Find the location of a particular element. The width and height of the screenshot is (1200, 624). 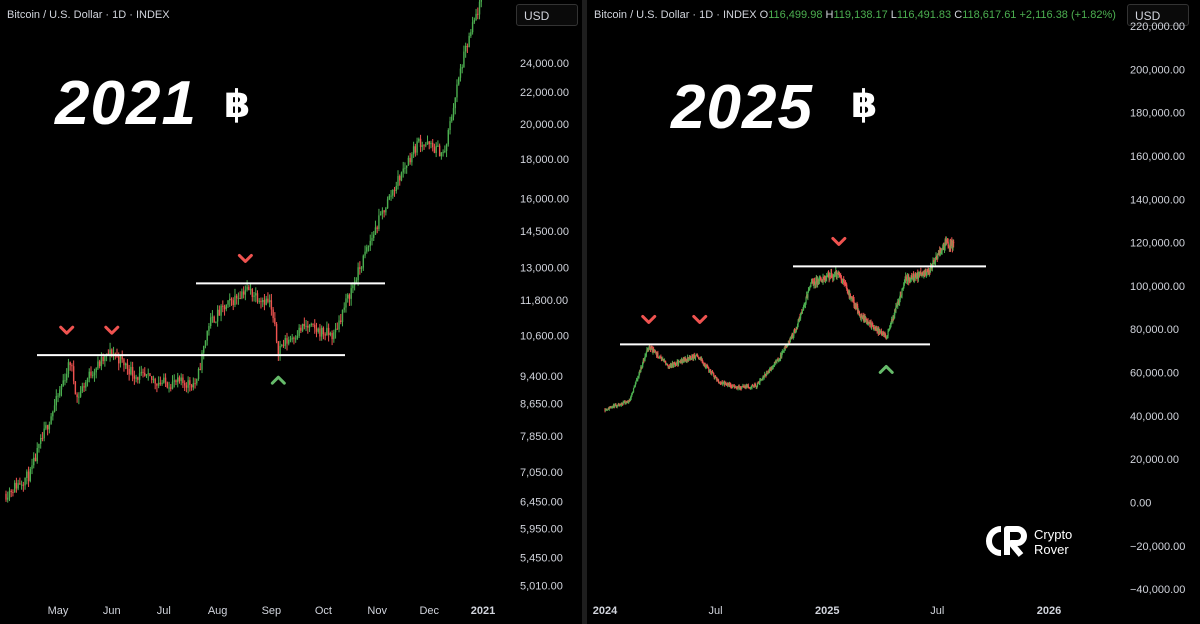

y-tick-label: 0.00 is located at coordinates (1140, 504).